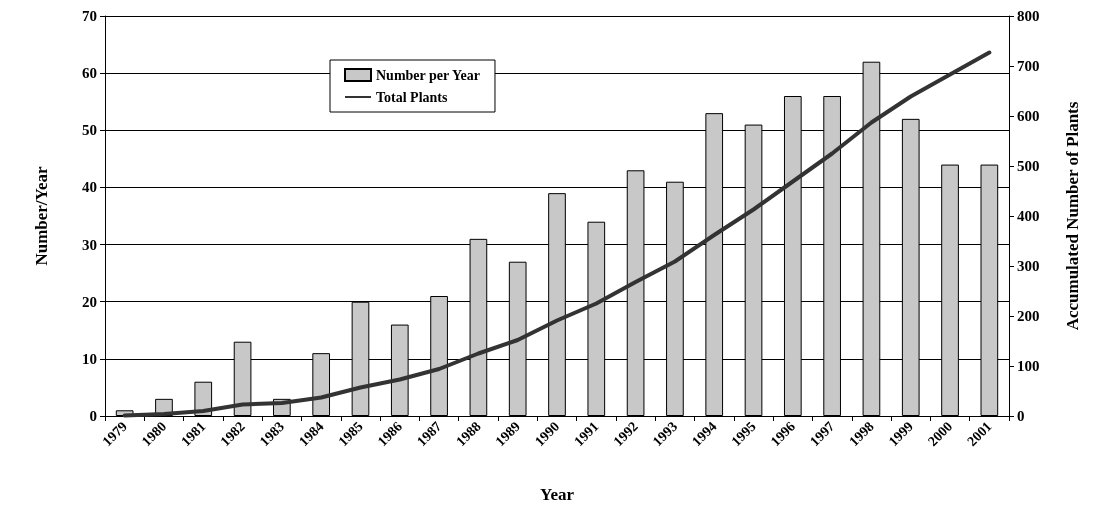  Describe the element at coordinates (412, 97) in the screenshot. I see `legend-label: Total Plants` at that location.